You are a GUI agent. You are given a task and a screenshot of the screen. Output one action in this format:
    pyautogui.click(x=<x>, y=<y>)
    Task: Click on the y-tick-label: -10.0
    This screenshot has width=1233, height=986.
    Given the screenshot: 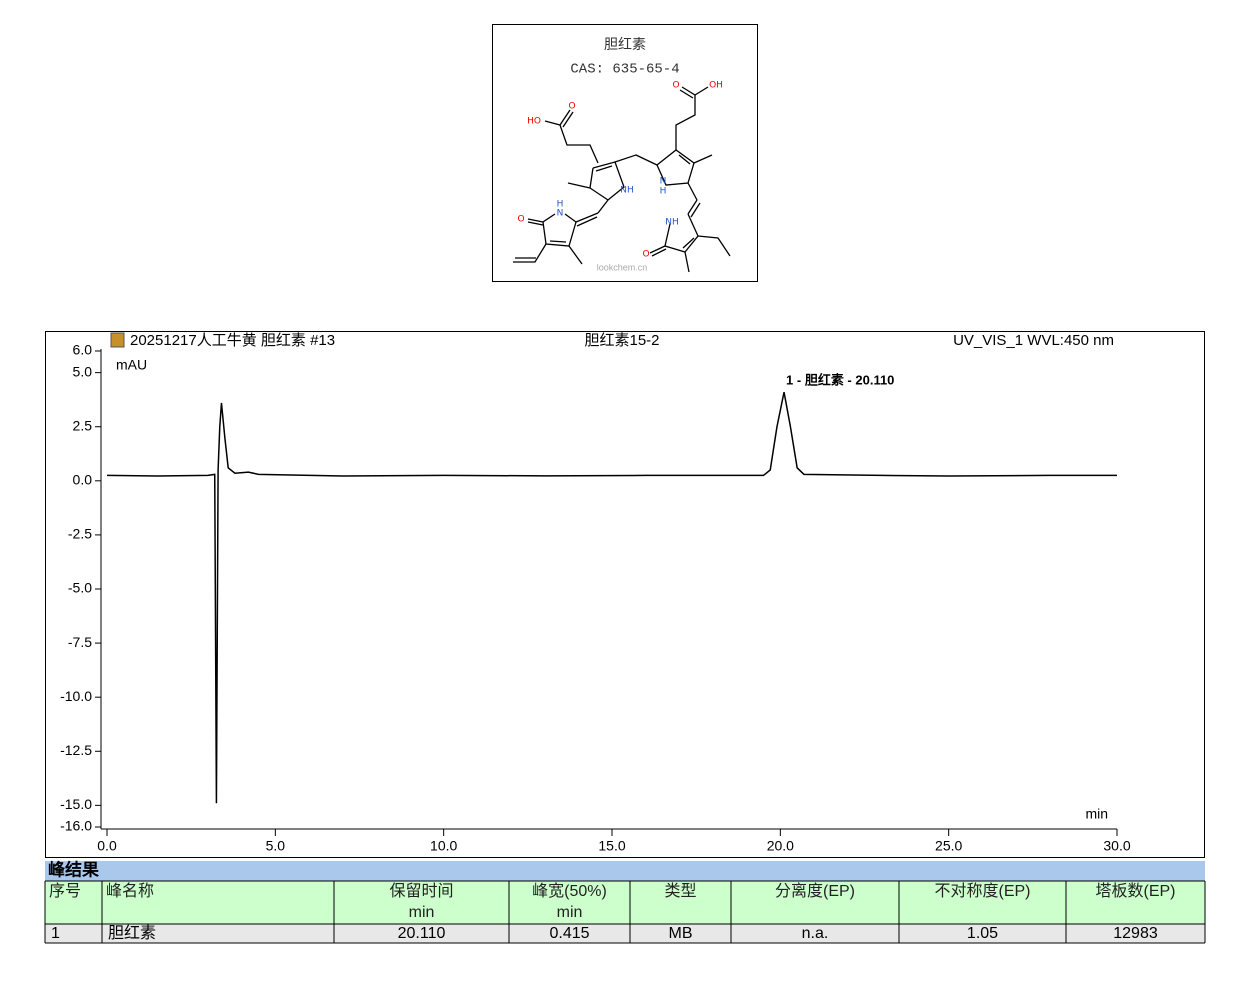 What is the action you would take?
    pyautogui.click(x=76, y=696)
    